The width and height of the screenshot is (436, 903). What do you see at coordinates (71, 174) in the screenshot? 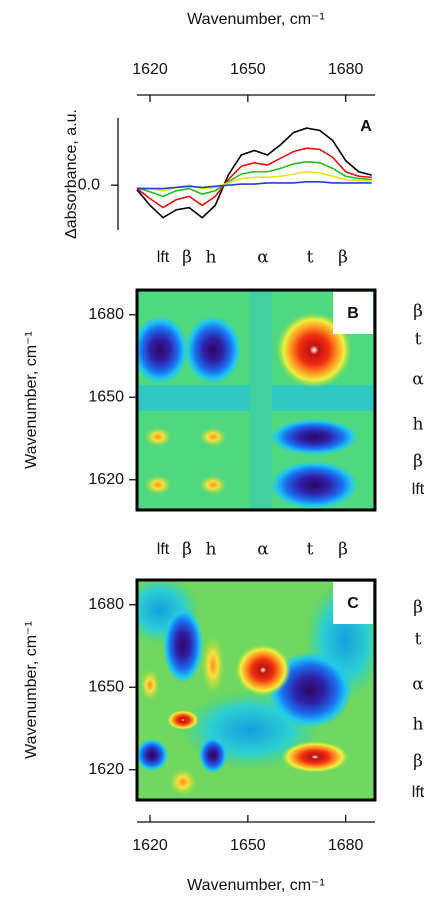
I see `y-axis-title: Δabsorbance, a.u.` at bounding box center [71, 174].